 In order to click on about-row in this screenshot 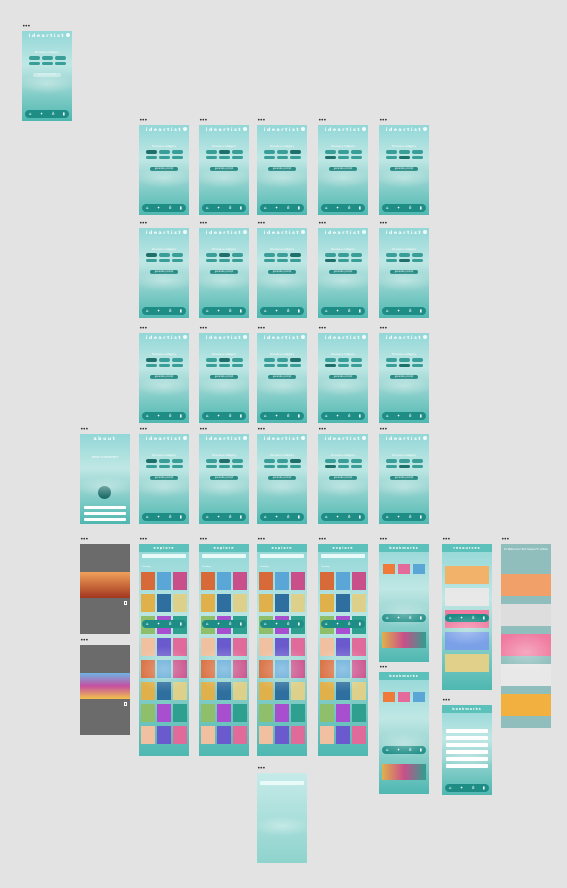, I will do `click(105, 513)`.